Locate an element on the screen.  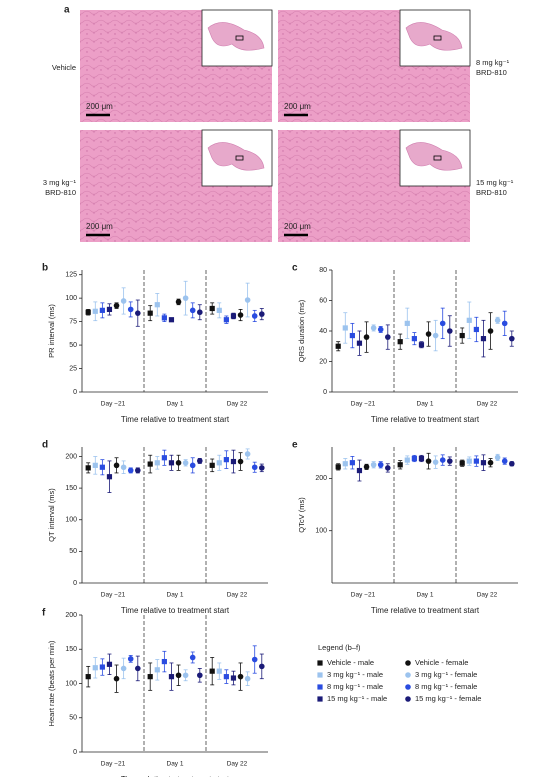
panel-label: e is located at coordinates (295, 445).